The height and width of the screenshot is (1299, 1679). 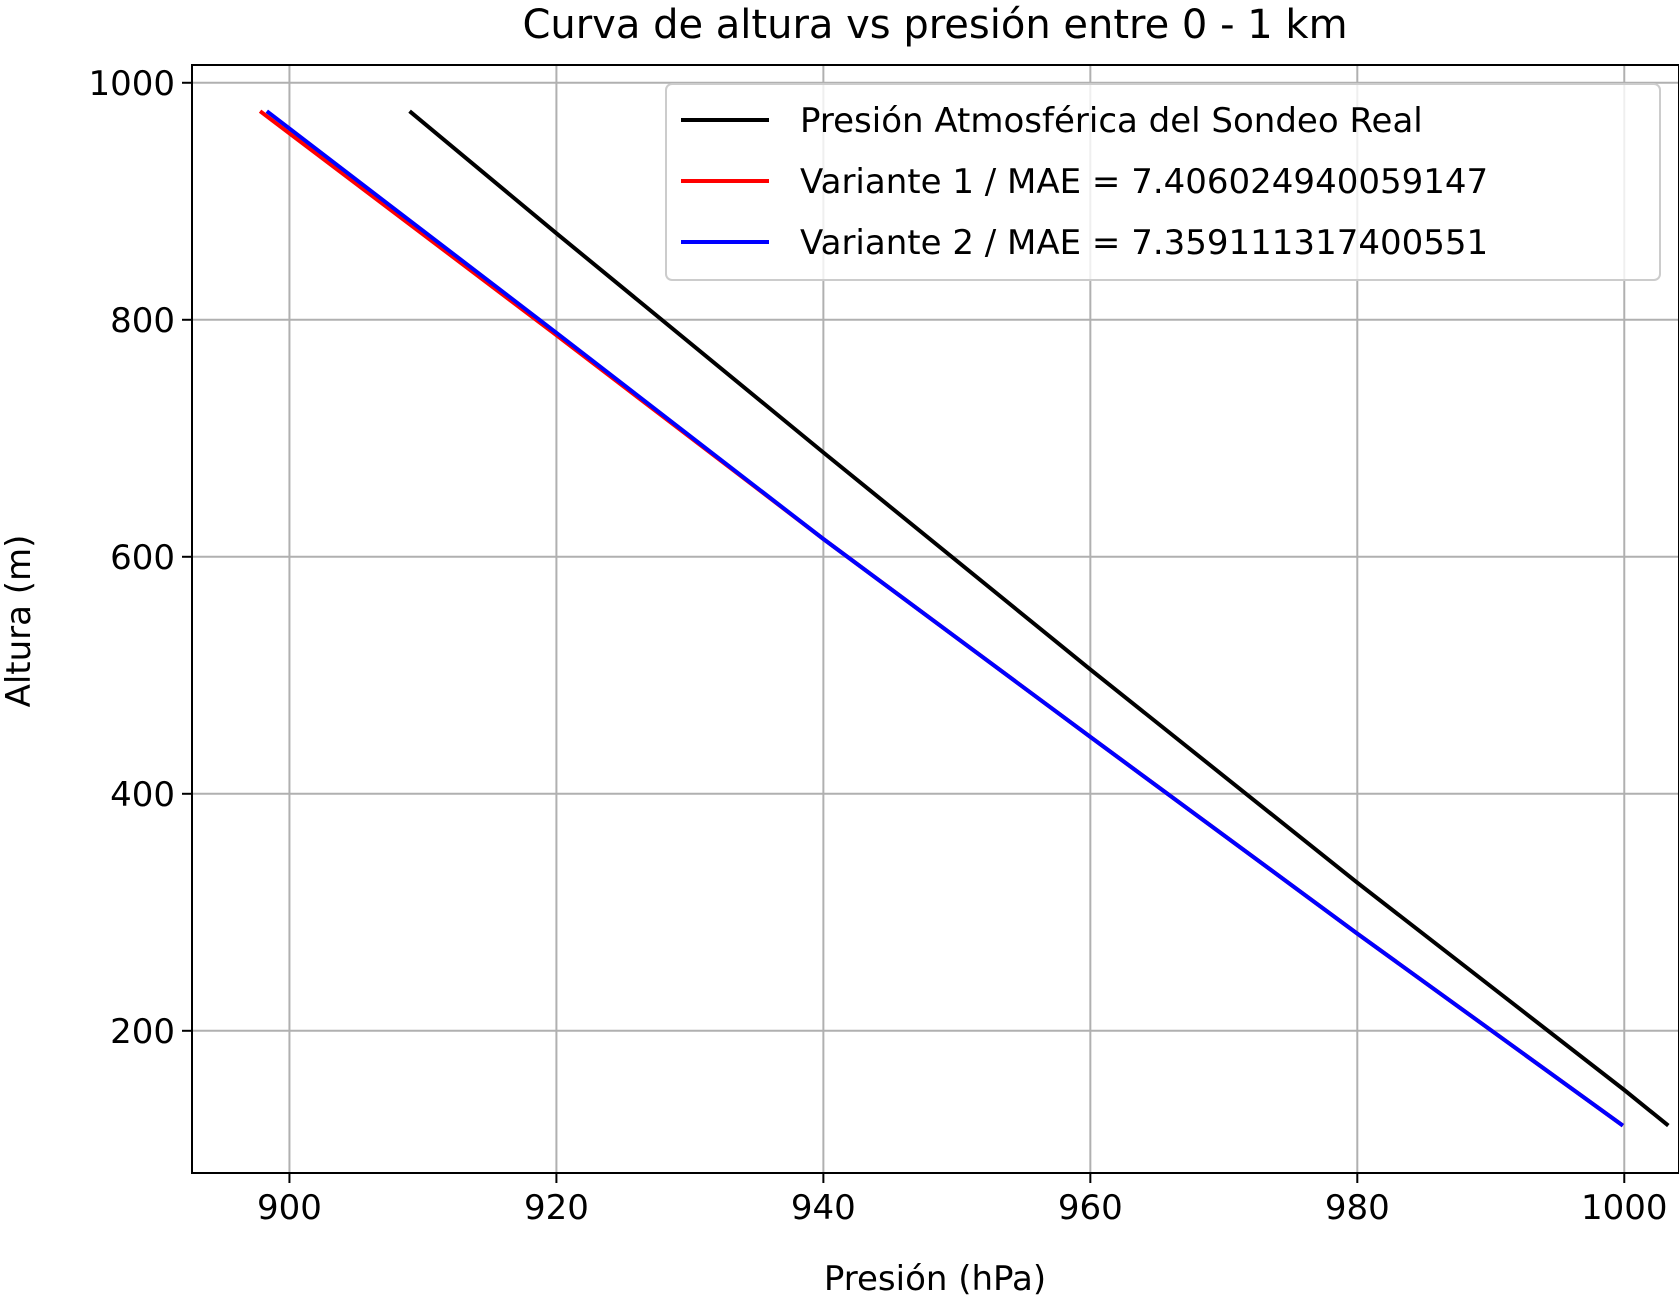 What do you see at coordinates (1624, 1208) in the screenshot?
I see `x-tick-label: 1000` at bounding box center [1624, 1208].